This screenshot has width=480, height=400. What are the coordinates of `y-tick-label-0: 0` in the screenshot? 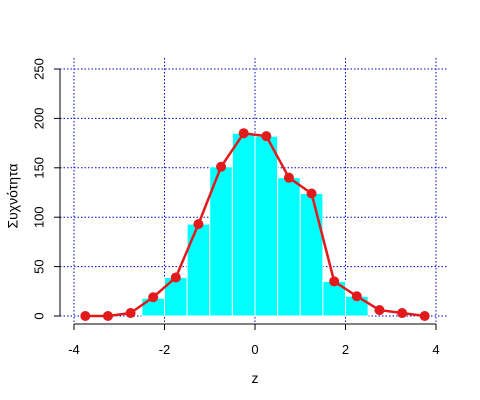 It's located at (38, 315).